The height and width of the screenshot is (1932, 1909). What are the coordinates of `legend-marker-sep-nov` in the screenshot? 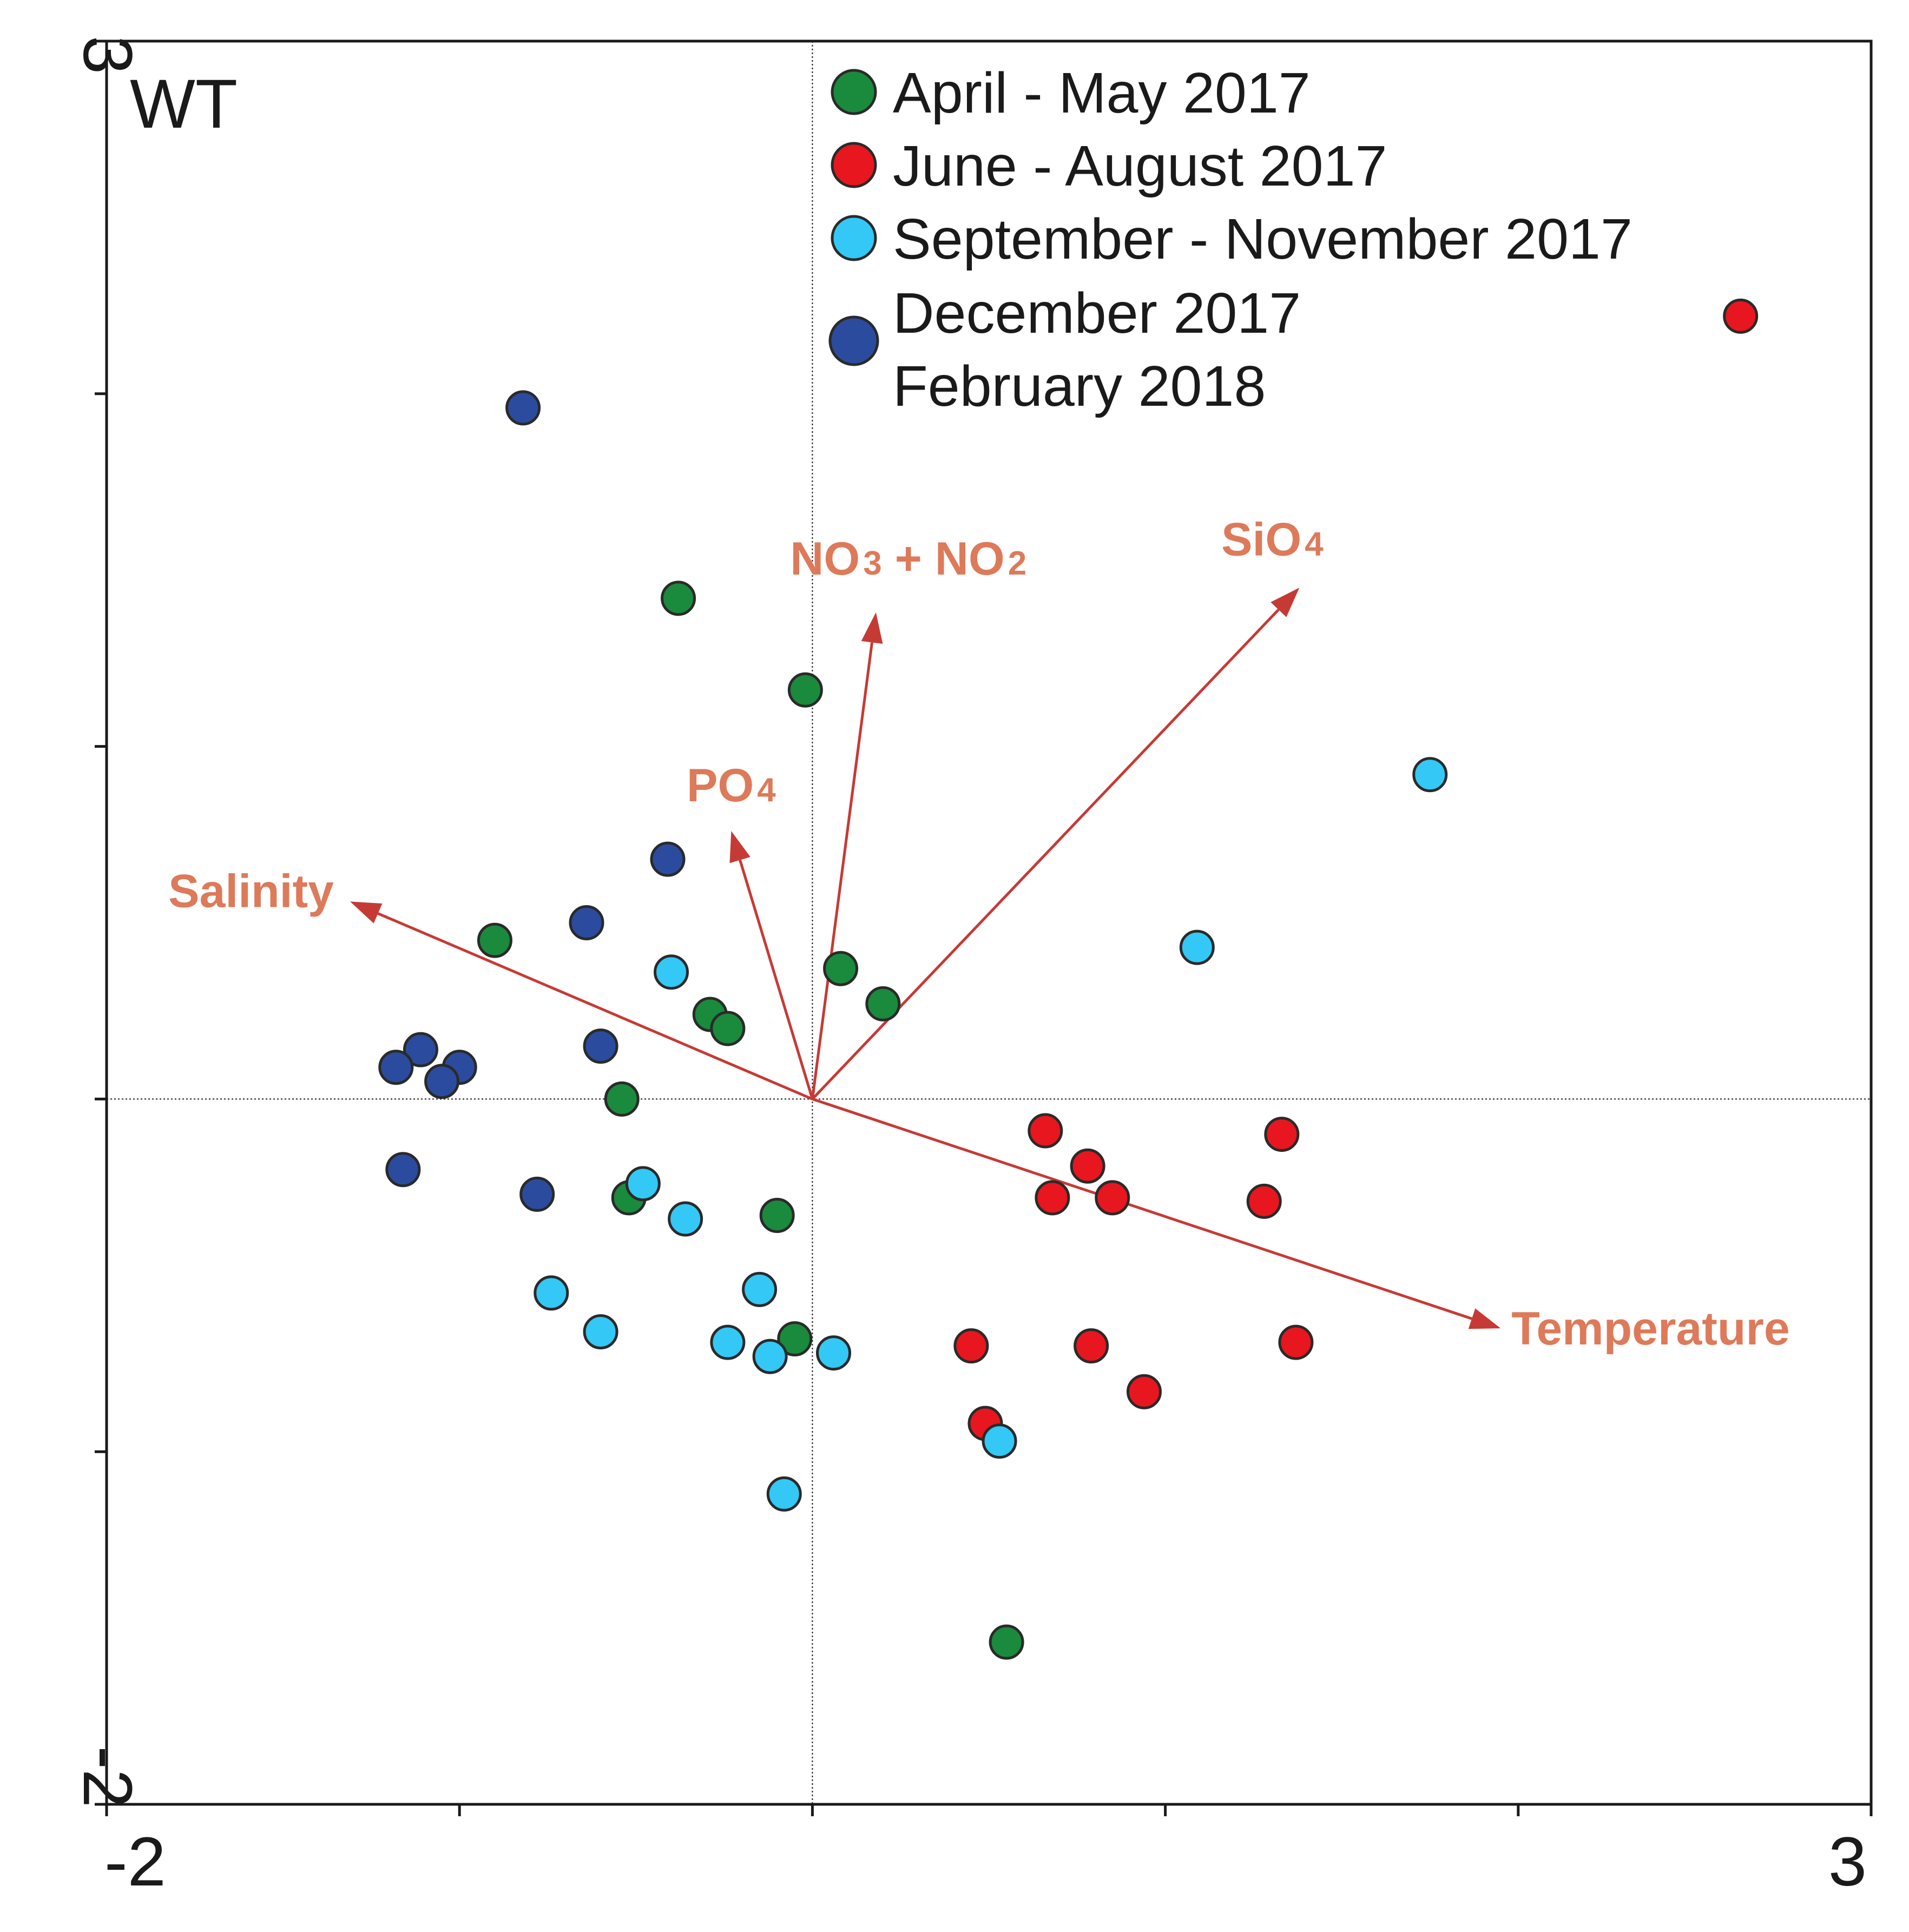 It's located at (854, 238).